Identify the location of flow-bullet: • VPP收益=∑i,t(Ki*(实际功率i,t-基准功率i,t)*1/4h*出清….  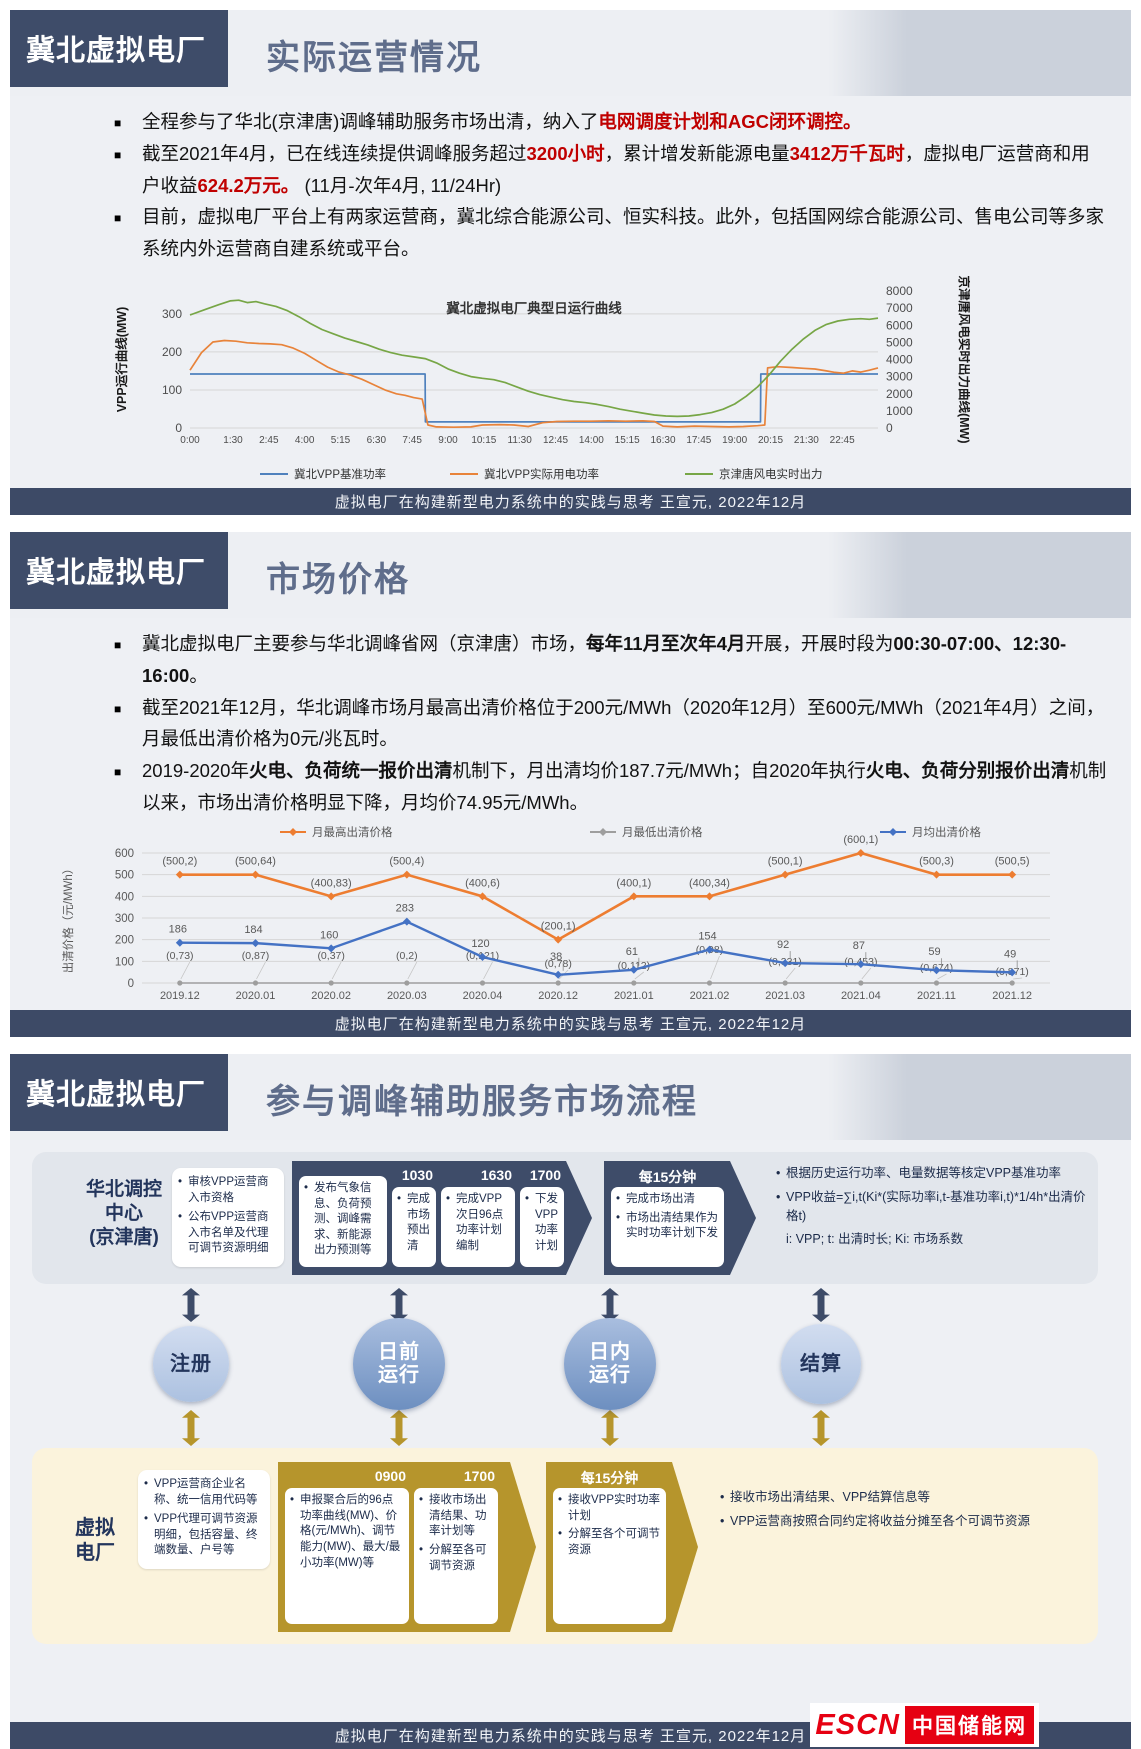
(934, 1207).